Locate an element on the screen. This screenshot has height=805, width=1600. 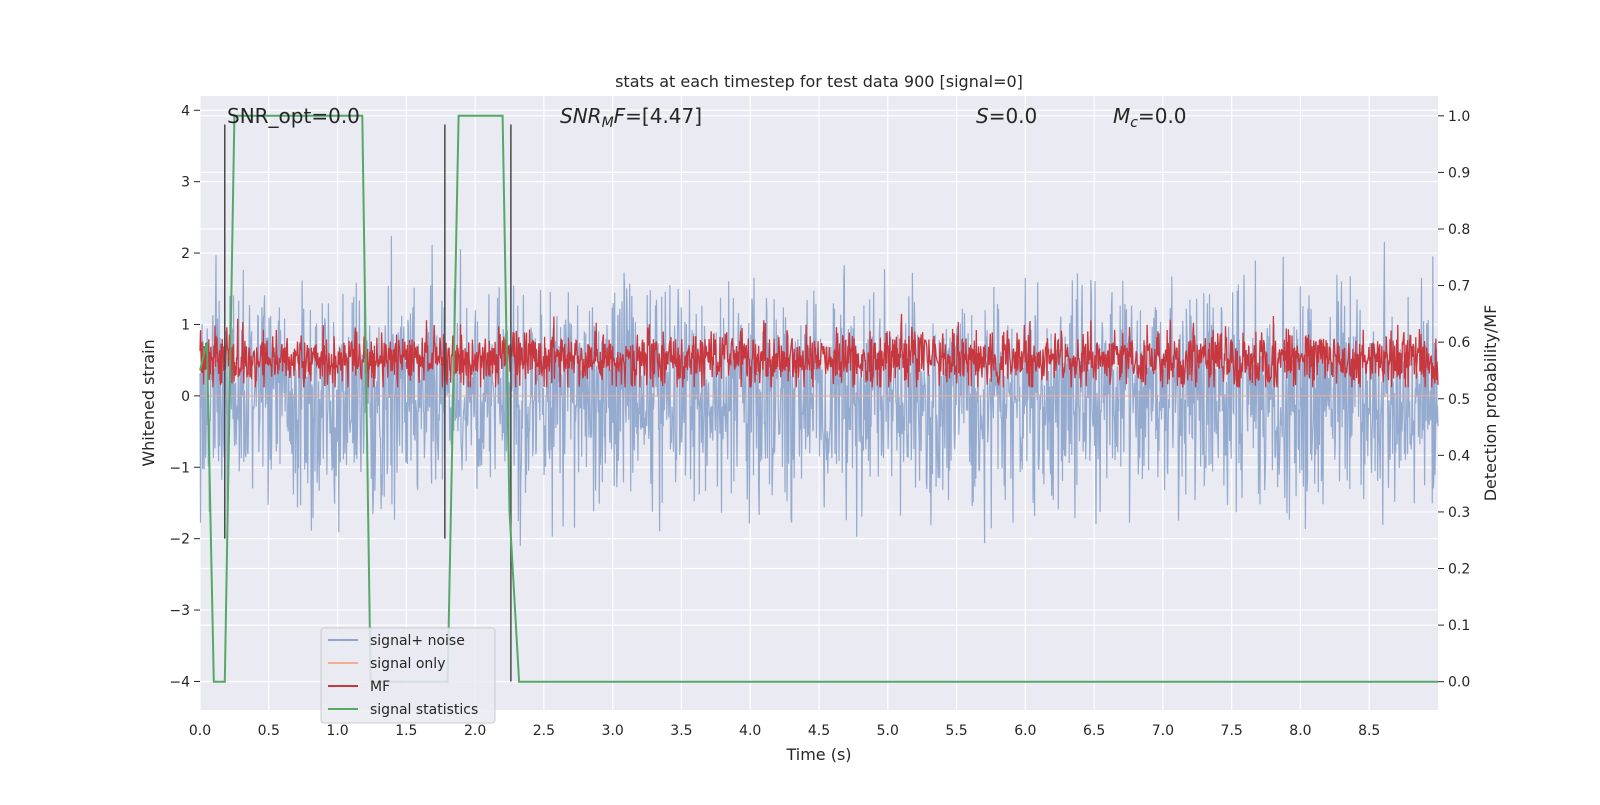
x-tick-label: 8.0 is located at coordinates (1300, 731).